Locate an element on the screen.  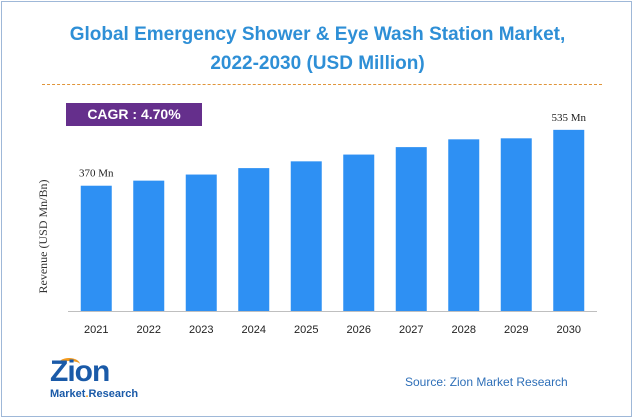
cagr-badge: CAGR : 4.70% is located at coordinates (134, 114).